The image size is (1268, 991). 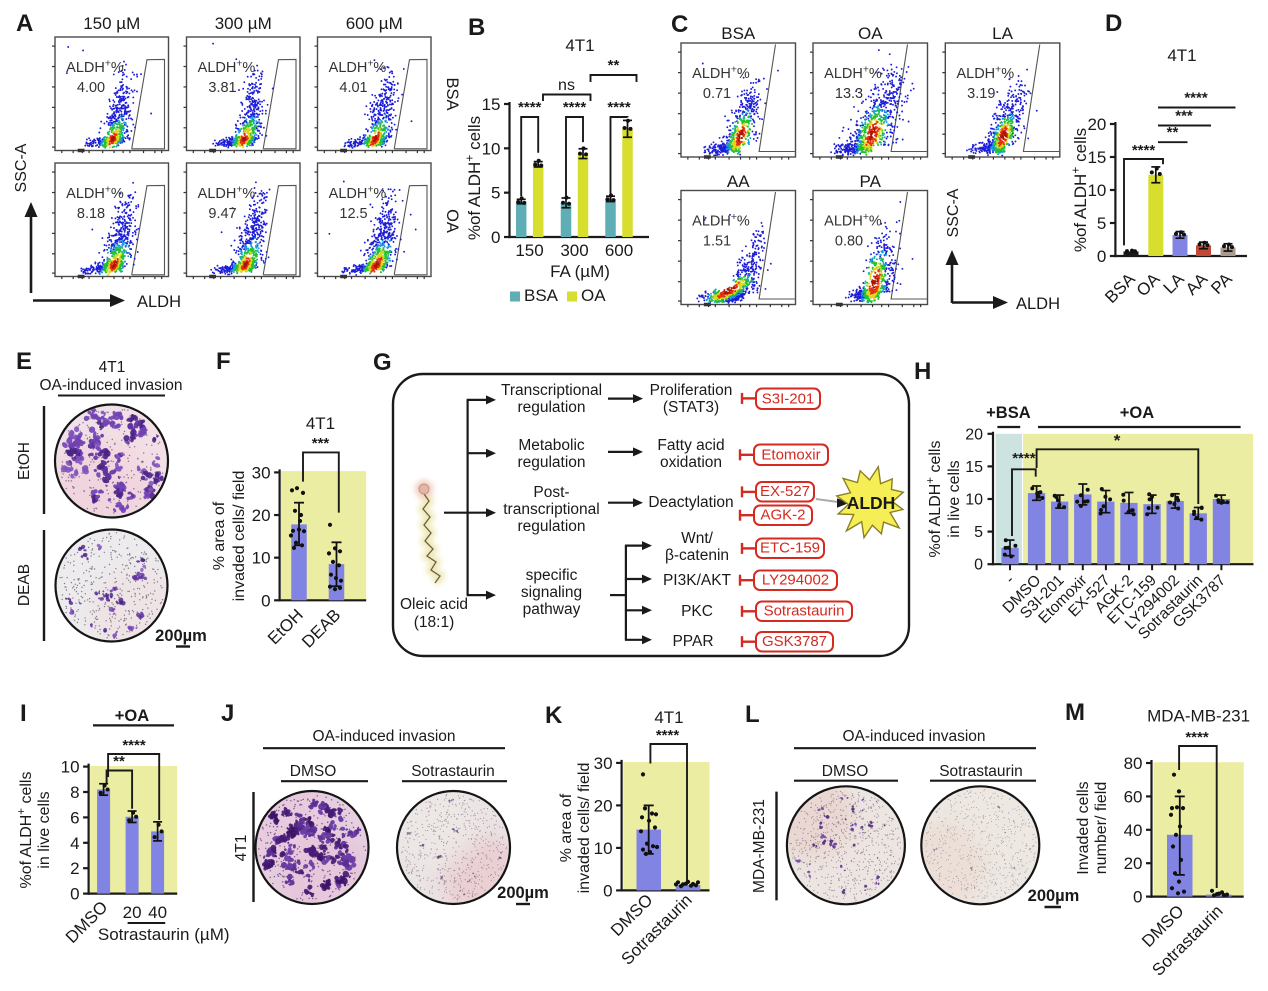 What do you see at coordinates (74, 792) in the screenshot?
I see `svg-text: 8` at bounding box center [74, 792].